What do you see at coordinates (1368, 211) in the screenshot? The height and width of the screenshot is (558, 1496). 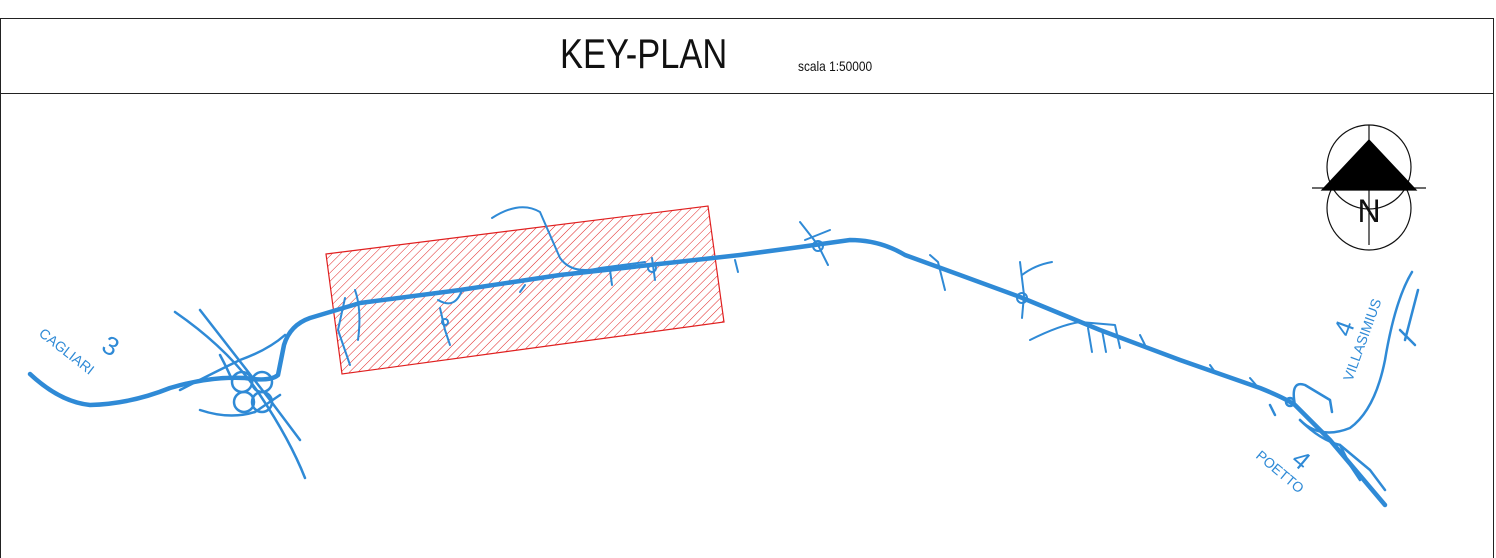 I see `compass-letter: N` at bounding box center [1368, 211].